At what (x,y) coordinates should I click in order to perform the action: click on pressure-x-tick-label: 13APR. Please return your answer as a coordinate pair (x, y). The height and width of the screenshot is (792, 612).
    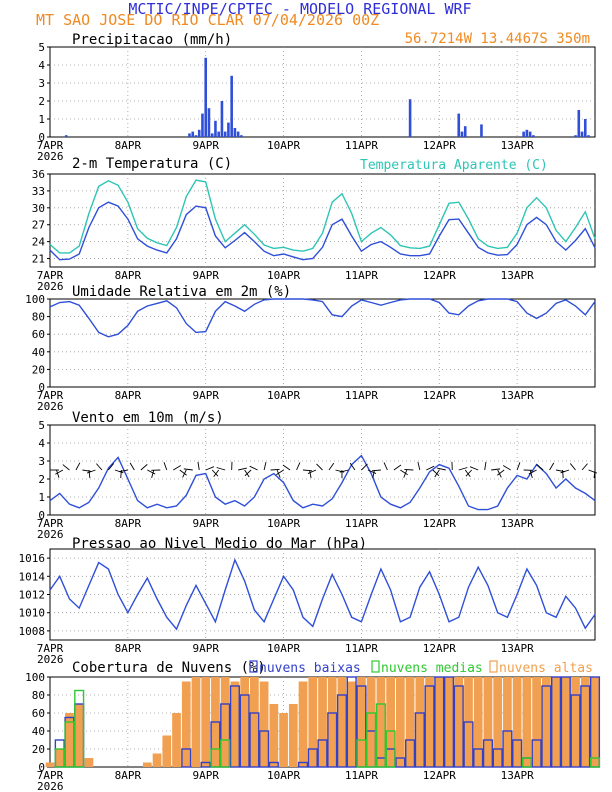
    Looking at the image, I should click on (517, 648).